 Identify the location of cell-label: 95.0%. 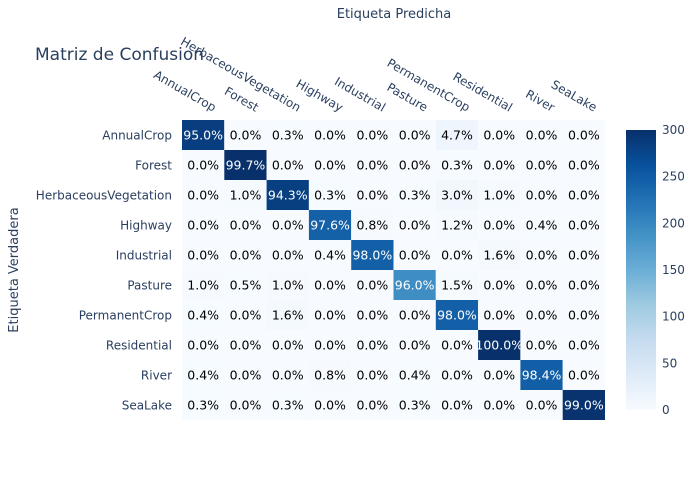
(203, 135).